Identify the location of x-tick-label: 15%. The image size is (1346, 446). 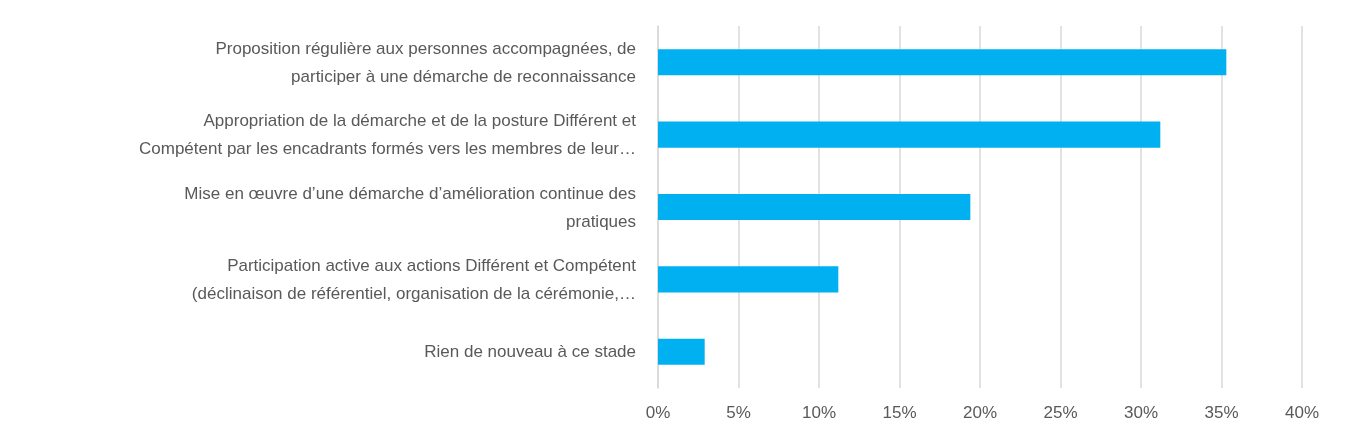
(899, 412).